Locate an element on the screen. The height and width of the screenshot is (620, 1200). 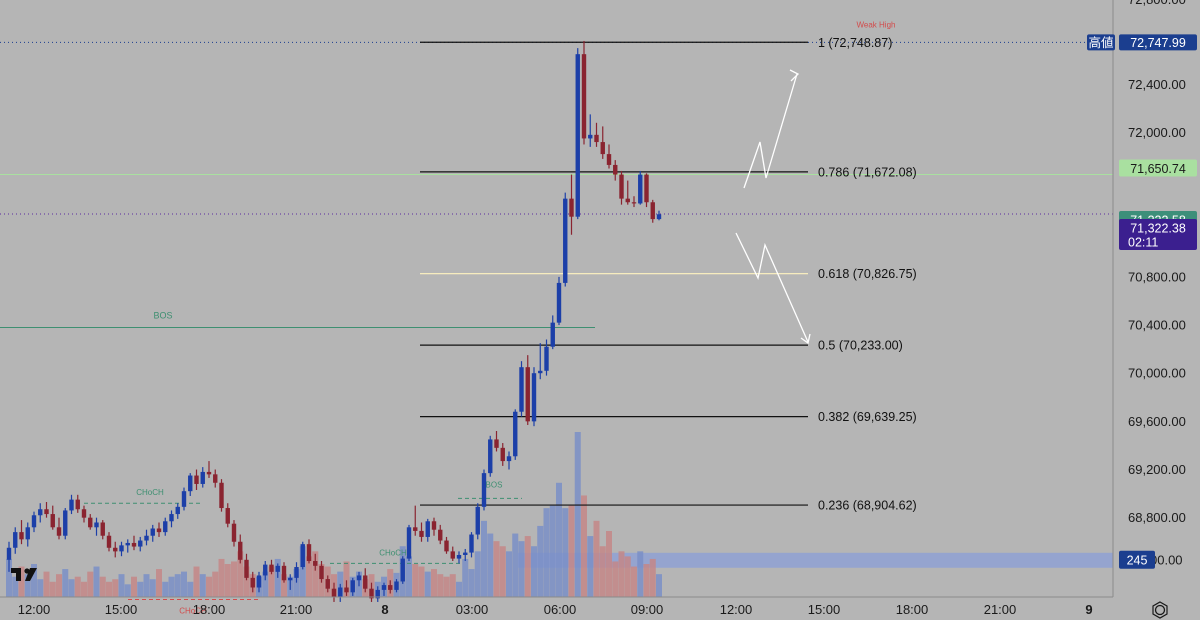
time-tick-label: 03:00 is located at coordinates (472, 609).